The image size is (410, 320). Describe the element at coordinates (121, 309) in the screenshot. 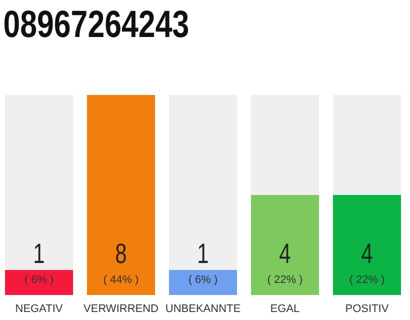

I see `x-tick-label: VERWIRREND` at that location.